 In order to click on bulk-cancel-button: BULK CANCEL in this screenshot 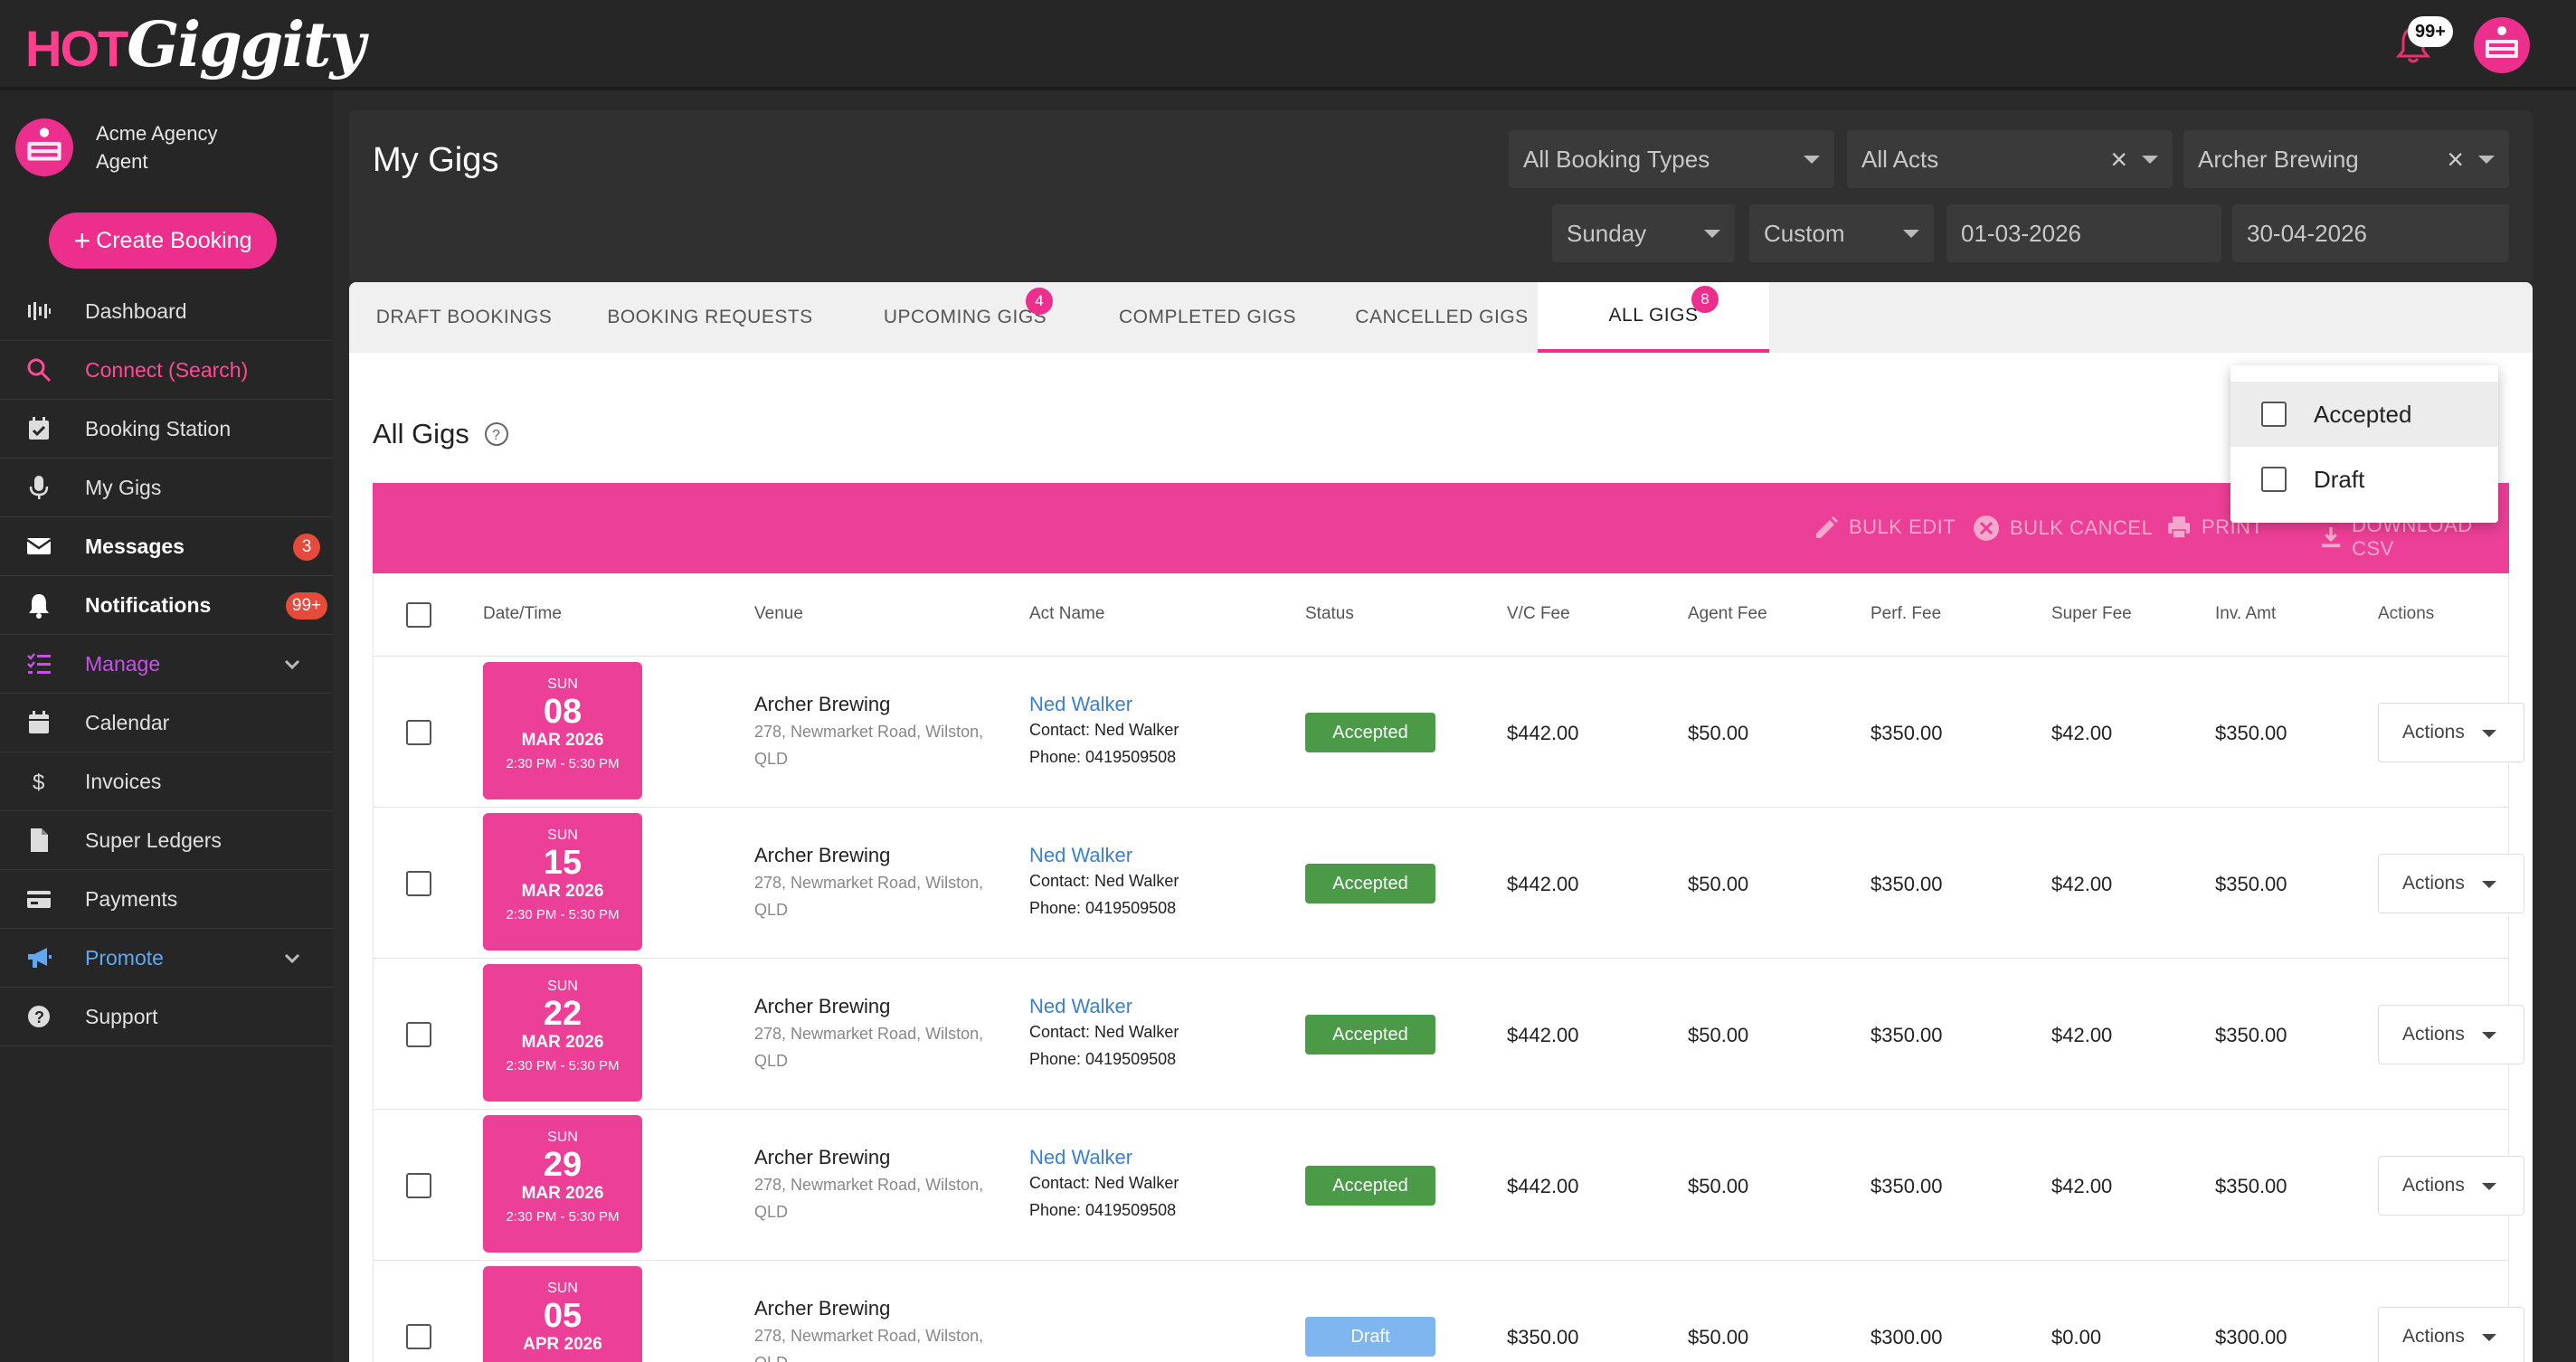, I will do `click(2062, 528)`.